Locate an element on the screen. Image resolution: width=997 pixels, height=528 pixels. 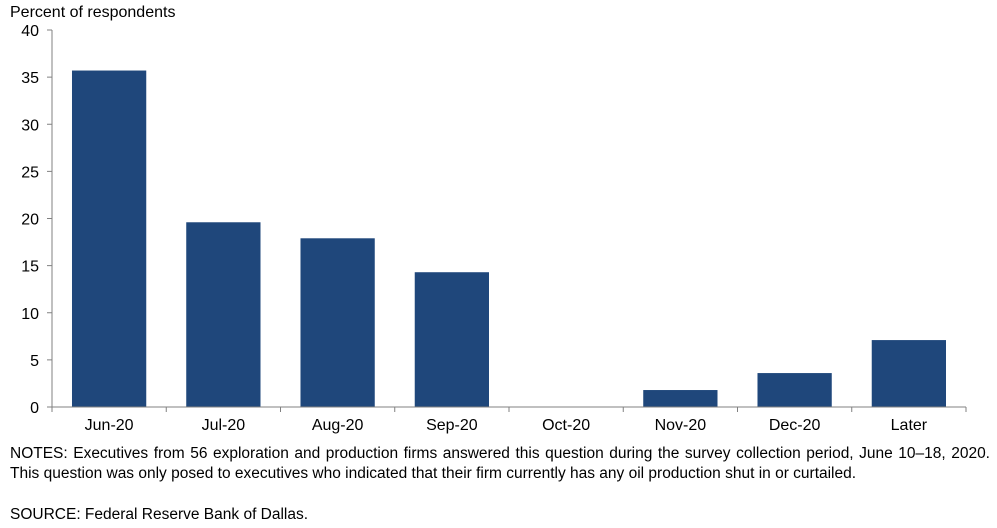
source-text: SOURCE: Federal Reserve Bank of Dallas. is located at coordinates (159, 514).